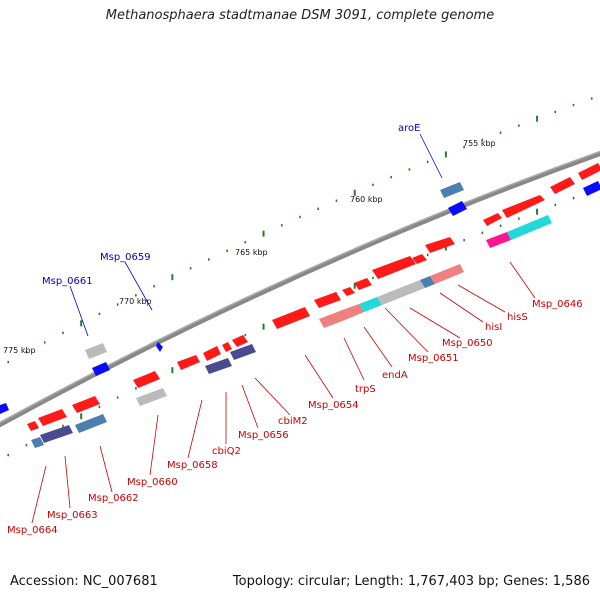 The width and height of the screenshot is (600, 600). Describe the element at coordinates (419, 259) in the screenshot. I see `gene-msp-0651-arrow` at that location.